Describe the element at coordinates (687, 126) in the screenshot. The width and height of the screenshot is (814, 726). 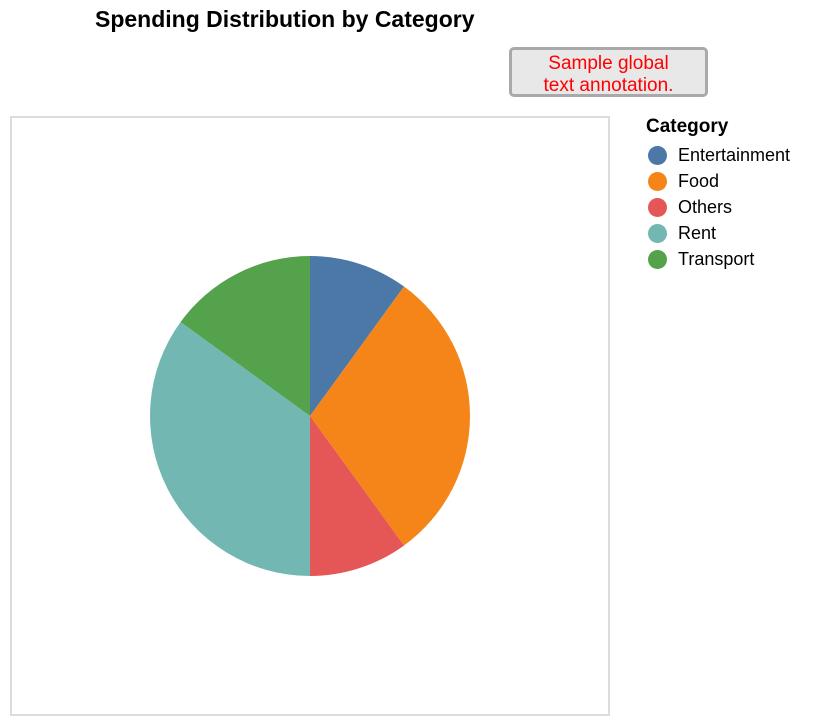
I see `legend-title: Category` at that location.